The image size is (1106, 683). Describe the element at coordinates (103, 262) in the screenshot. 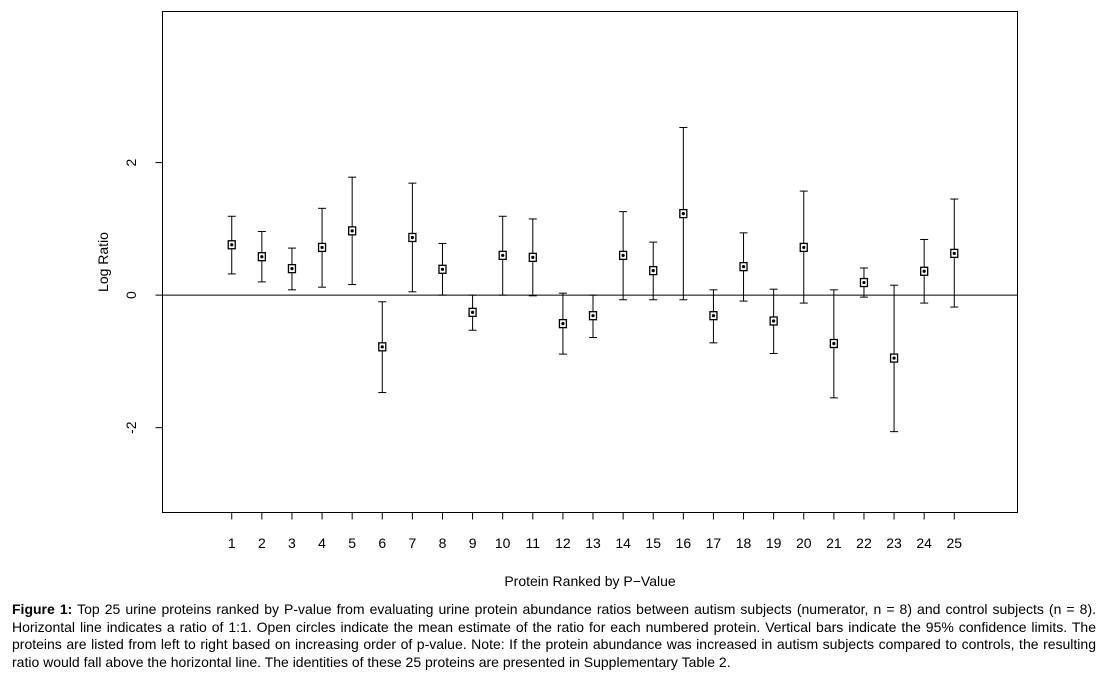

I see `y-axis-label: Log Ratio` at that location.